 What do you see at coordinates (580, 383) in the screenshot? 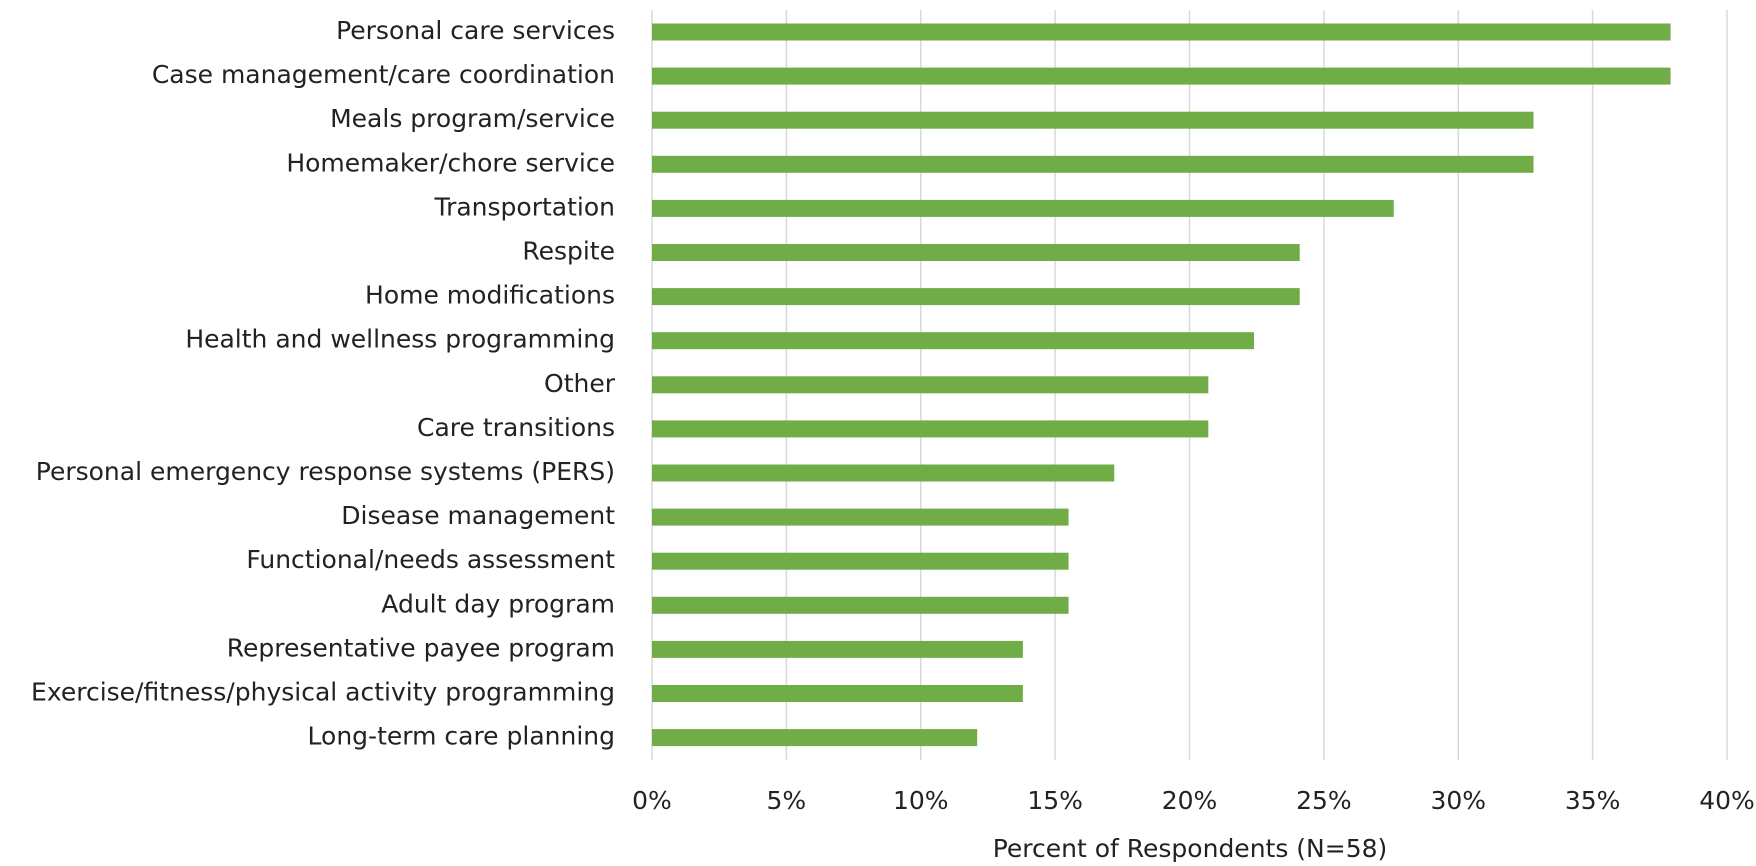
I see `y-tick-label: Other` at bounding box center [580, 383].